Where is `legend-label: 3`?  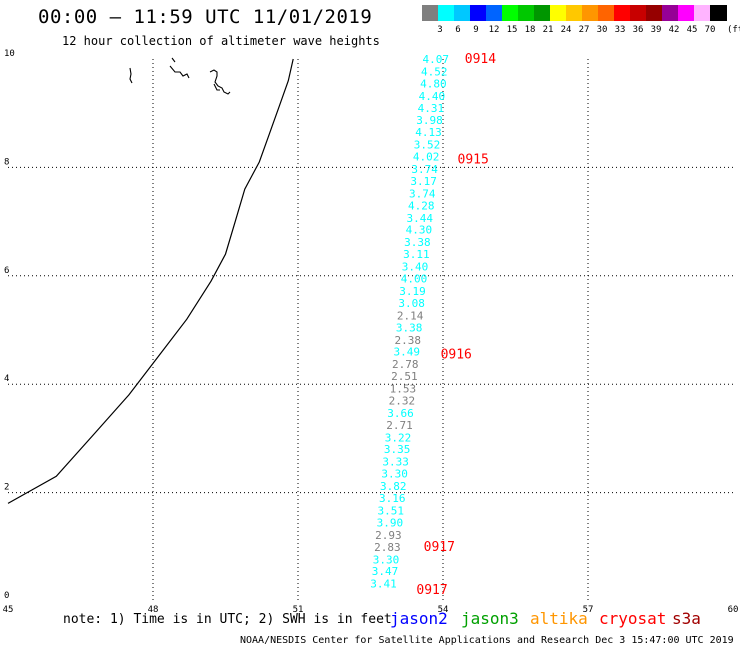 legend-label: 3 is located at coordinates (440, 30).